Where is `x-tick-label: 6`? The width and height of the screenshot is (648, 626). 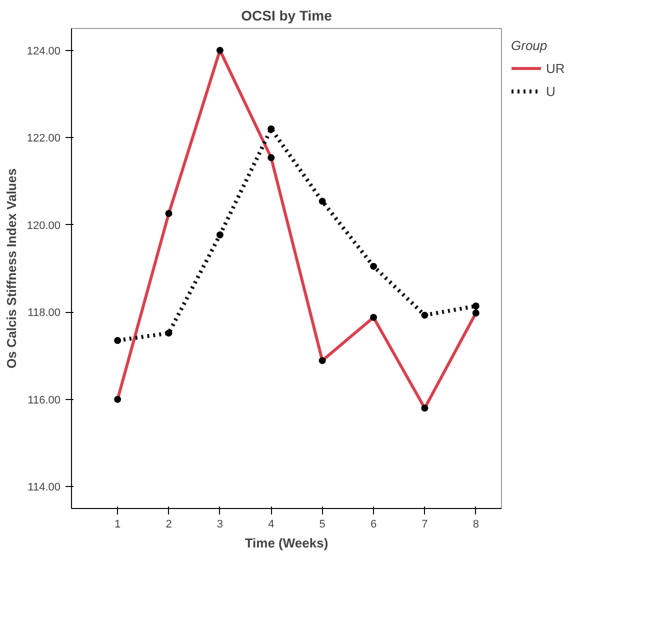
x-tick-label: 6 is located at coordinates (373, 524).